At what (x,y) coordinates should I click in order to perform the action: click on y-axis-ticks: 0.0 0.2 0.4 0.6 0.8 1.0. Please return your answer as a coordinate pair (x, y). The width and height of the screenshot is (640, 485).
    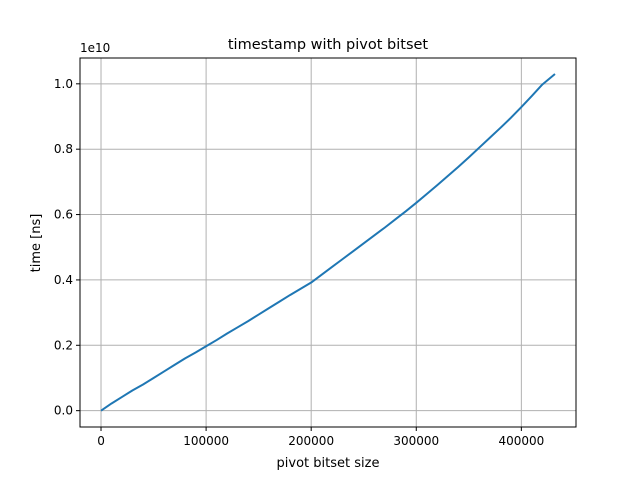
    Looking at the image, I should click on (67, 247).